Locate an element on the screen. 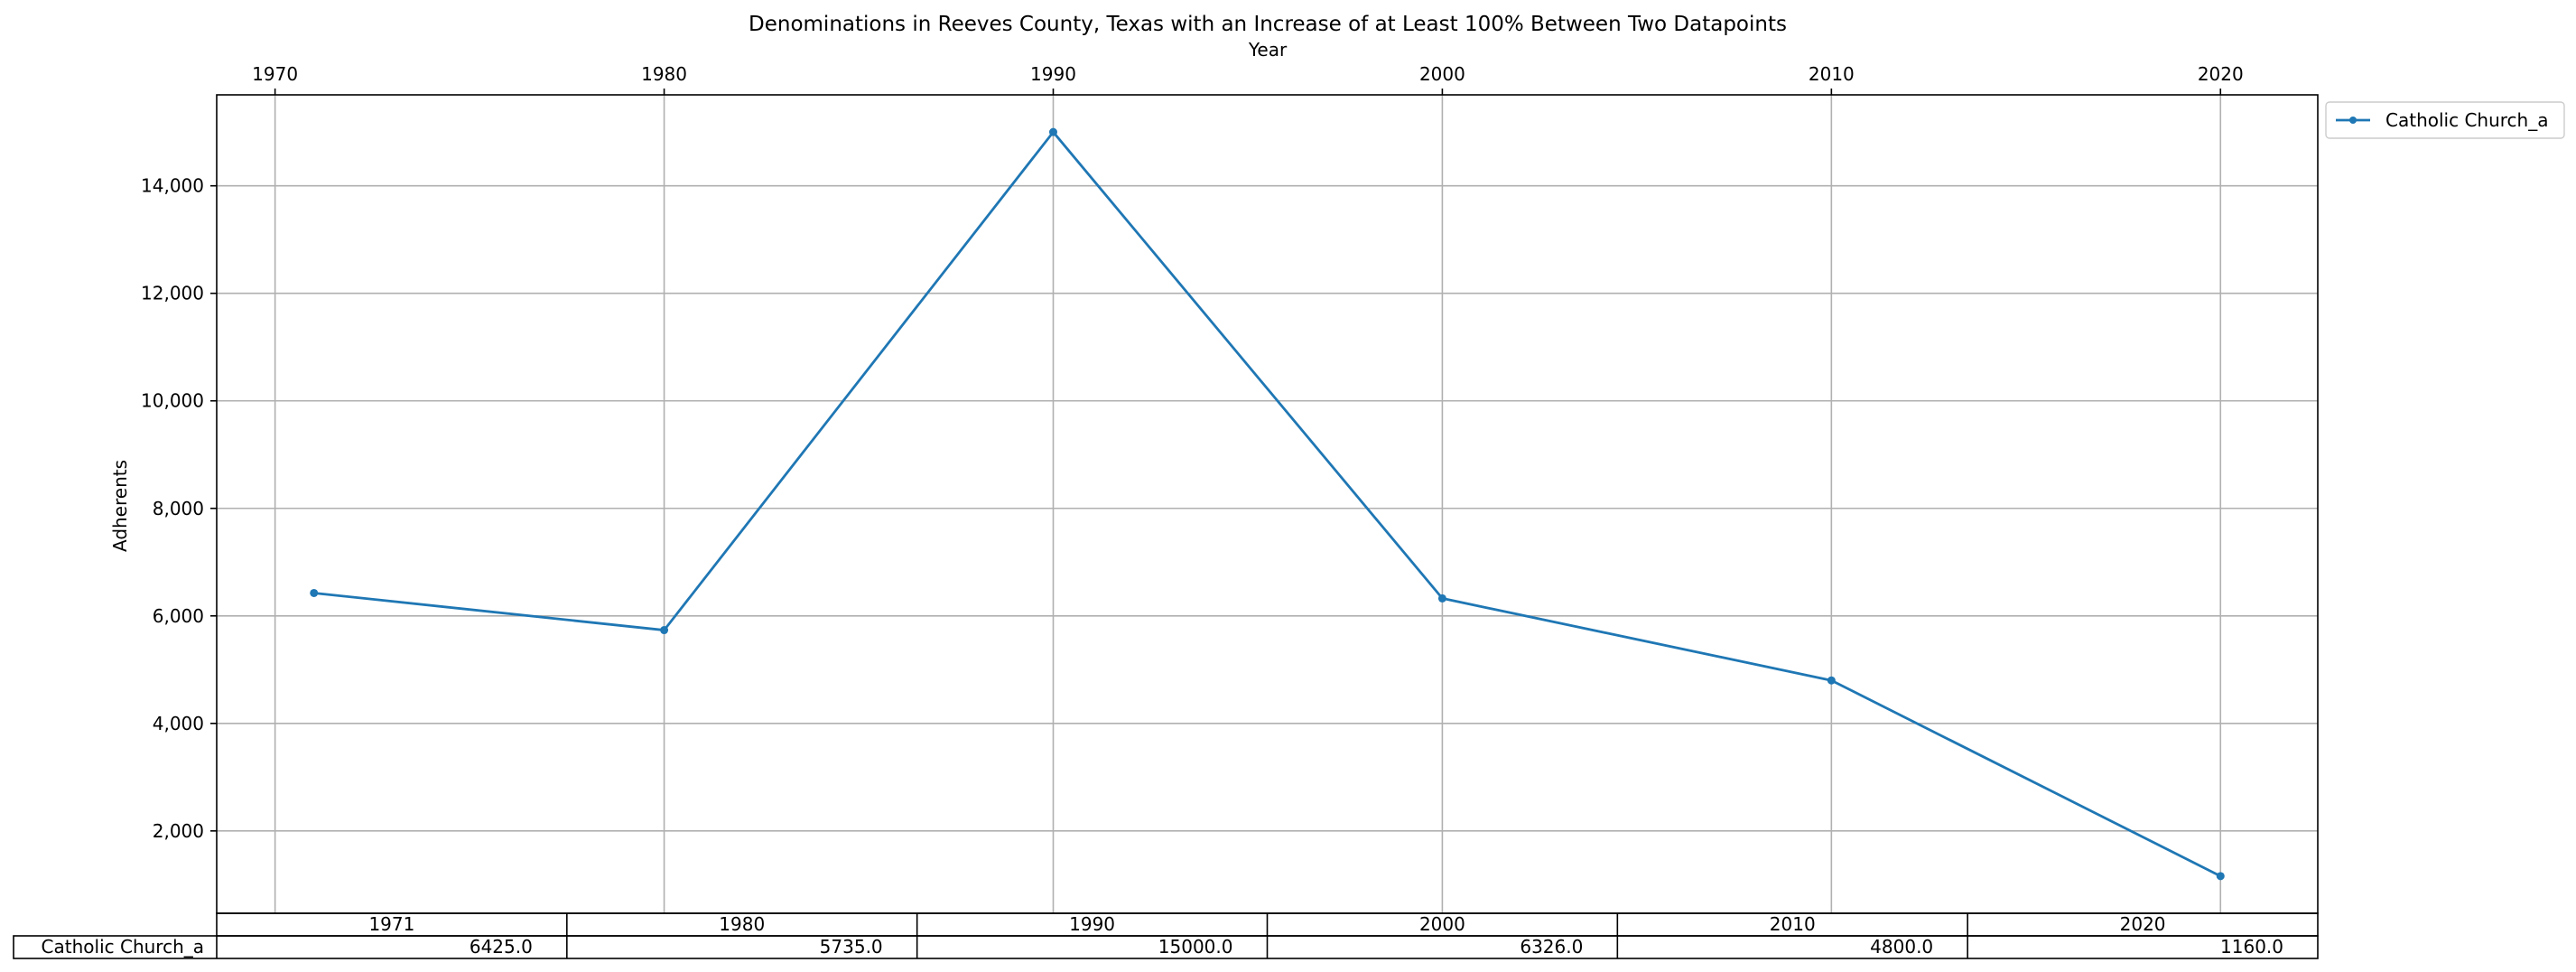  x-tick-label: 2000 is located at coordinates (1442, 74).